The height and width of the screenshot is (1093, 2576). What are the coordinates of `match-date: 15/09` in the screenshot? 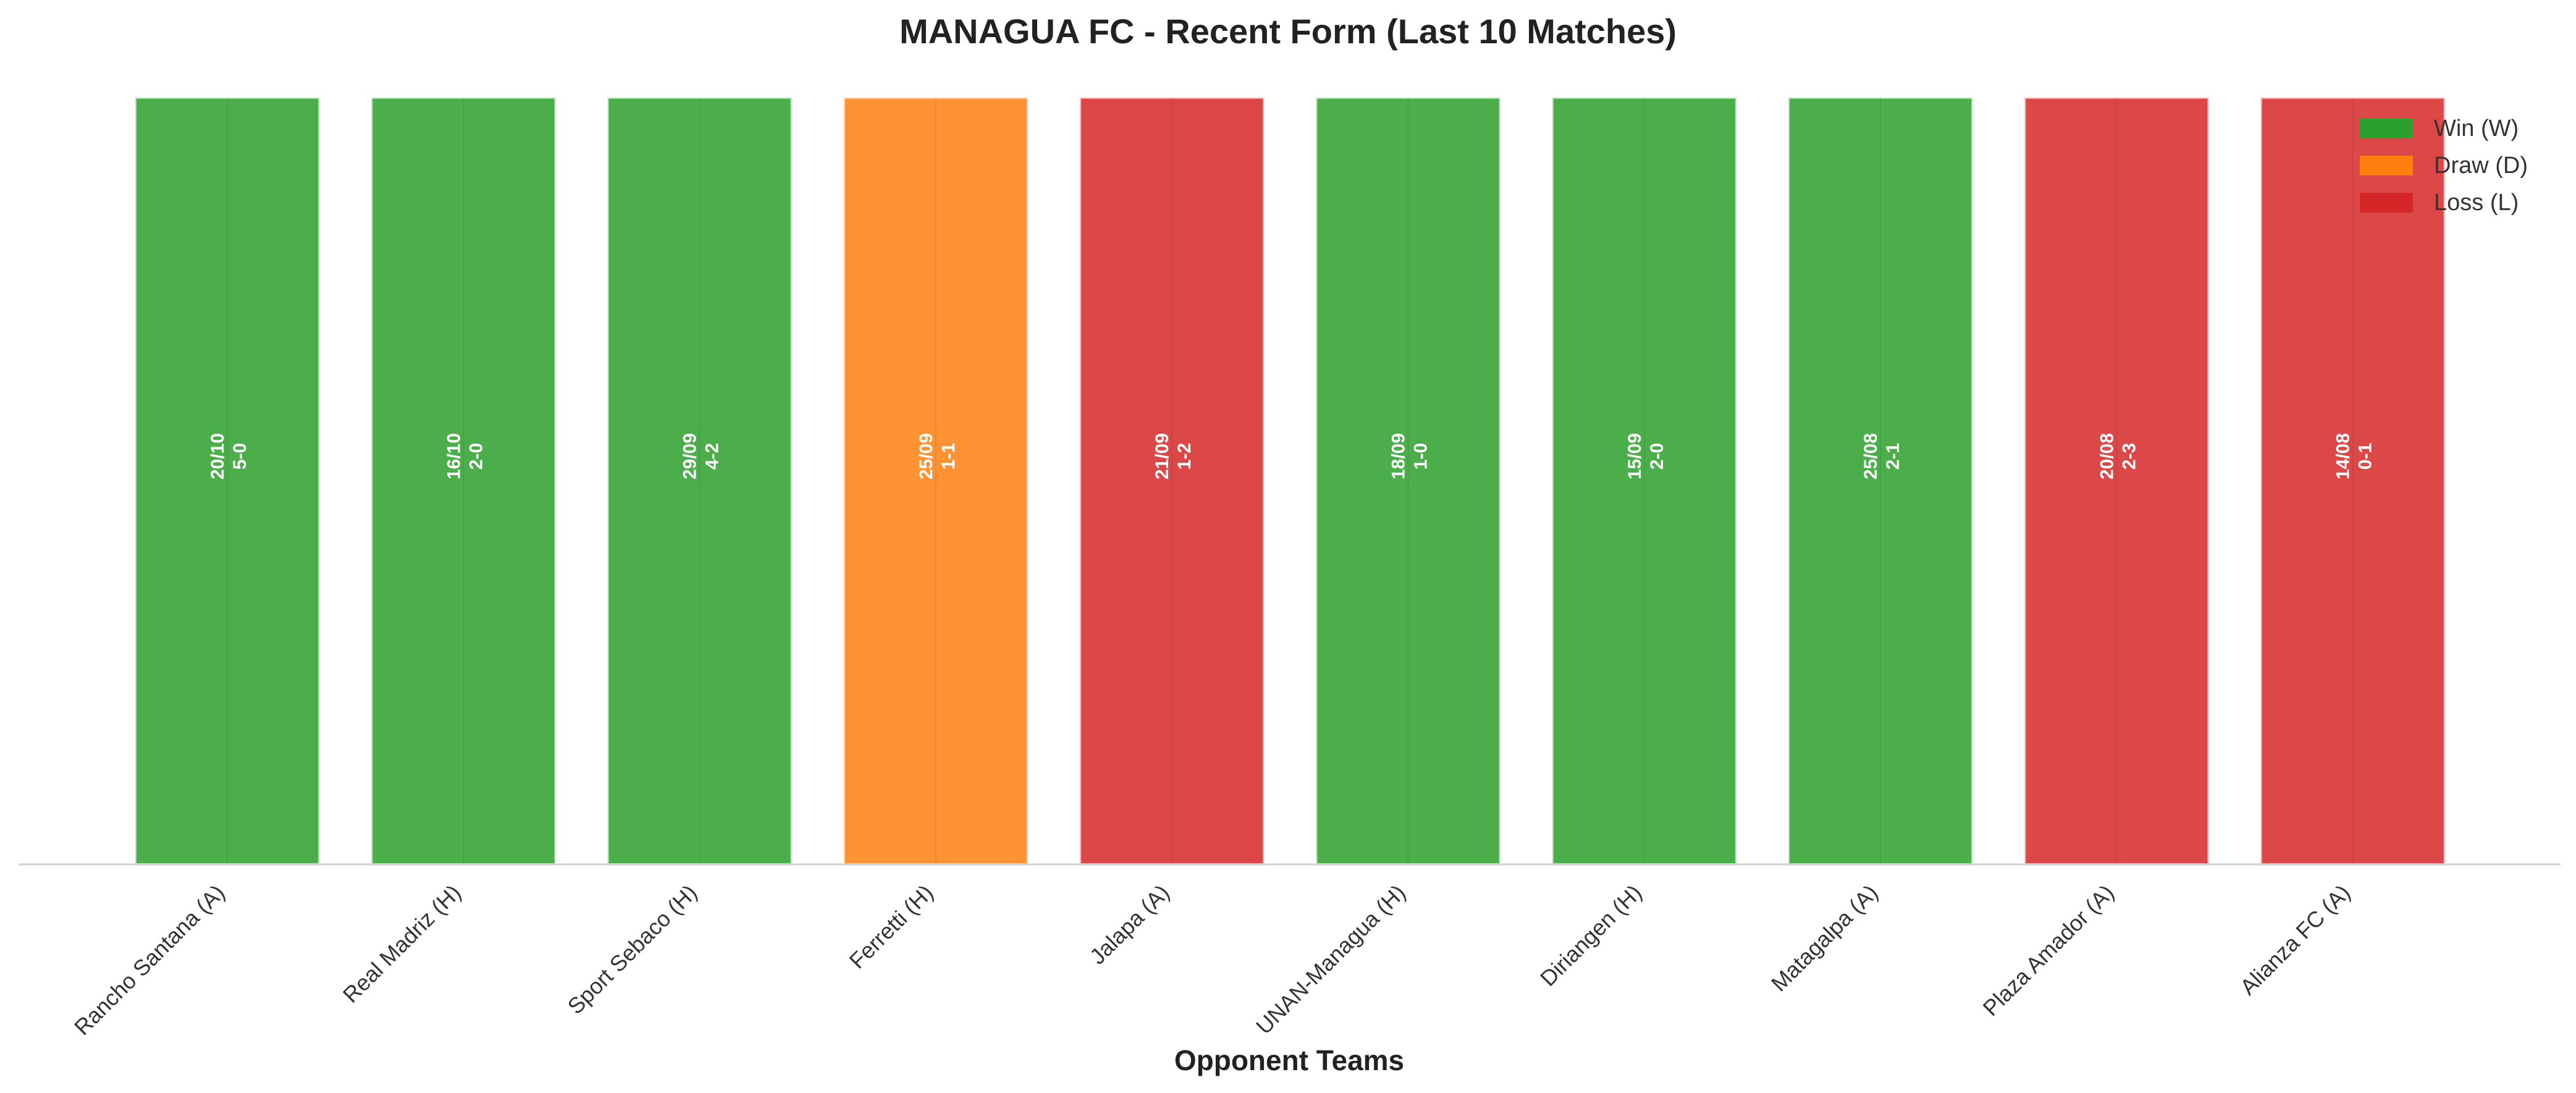 It's located at (1635, 456).